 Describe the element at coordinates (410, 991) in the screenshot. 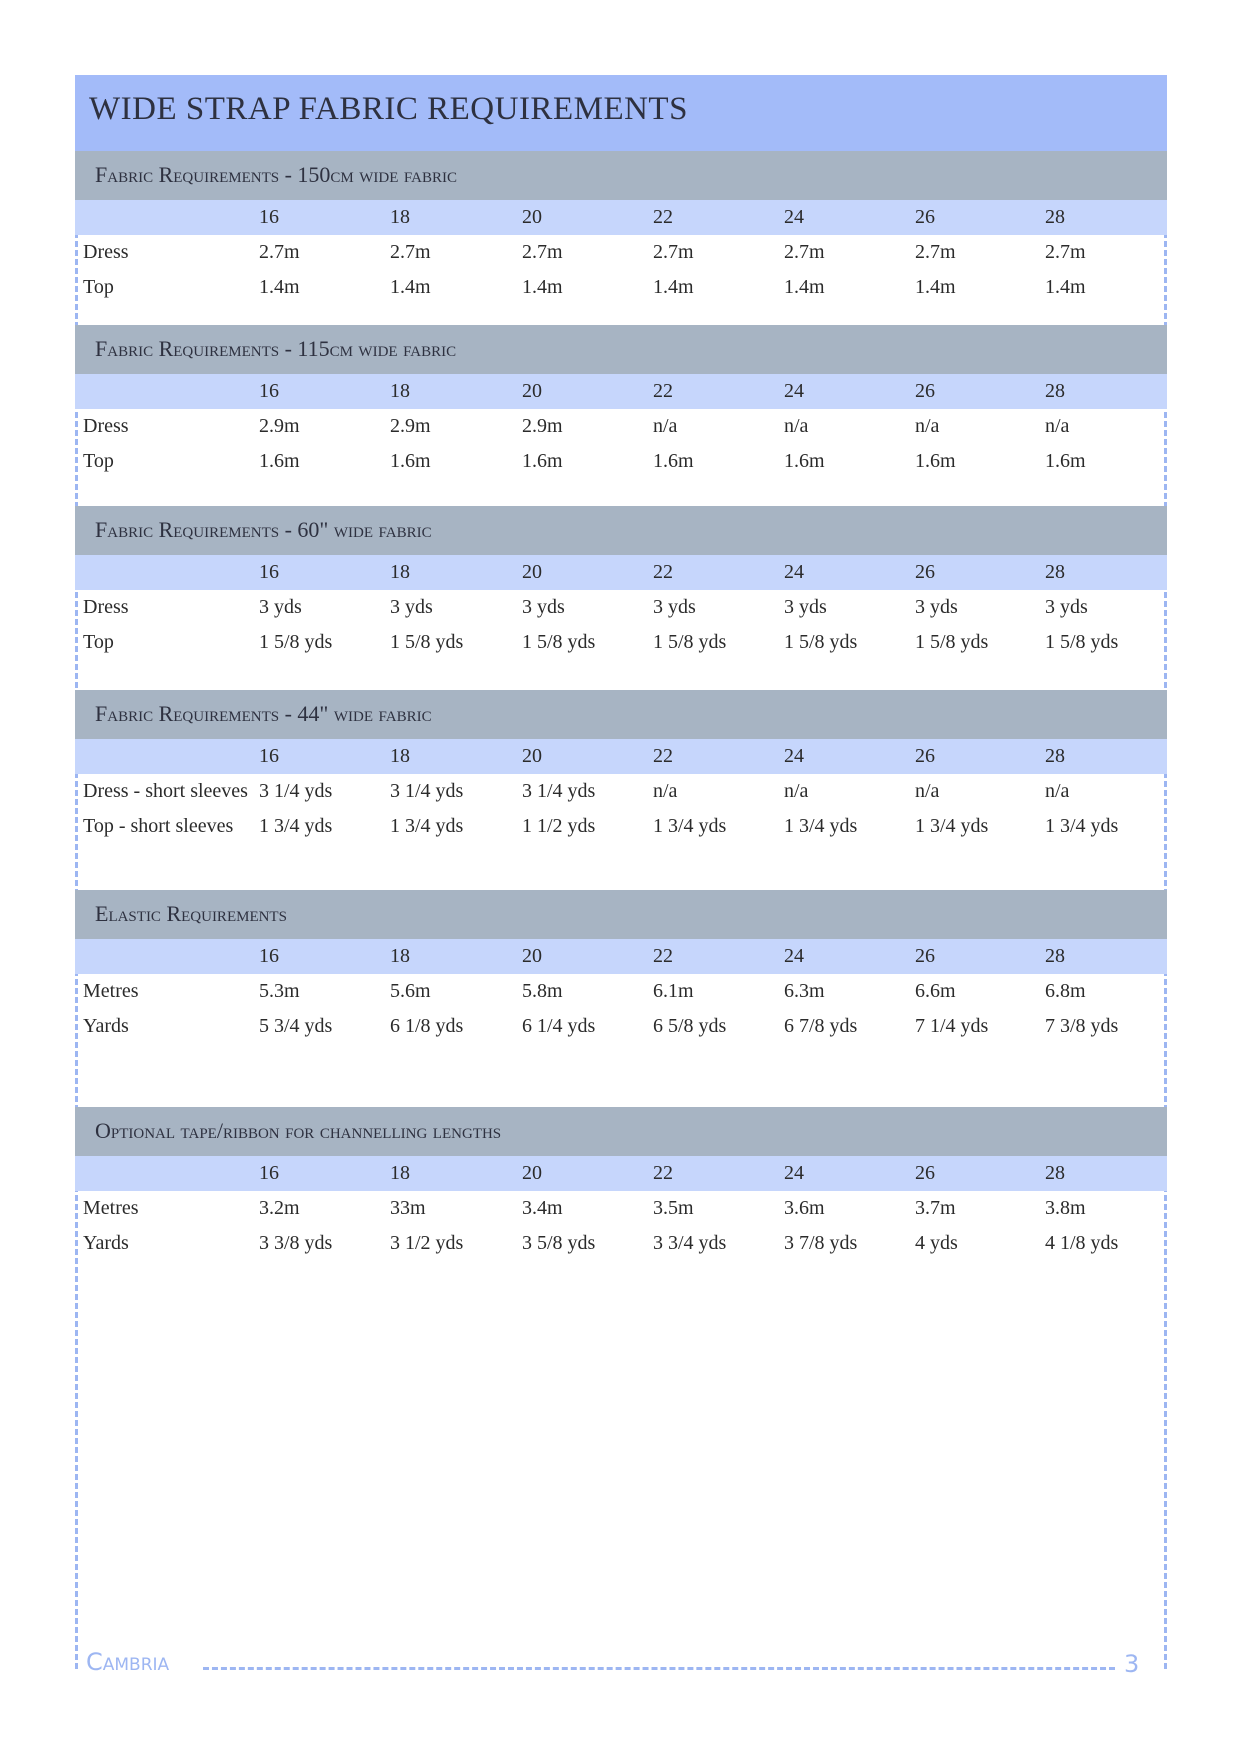

I see `table-cell: 5.6m` at that location.